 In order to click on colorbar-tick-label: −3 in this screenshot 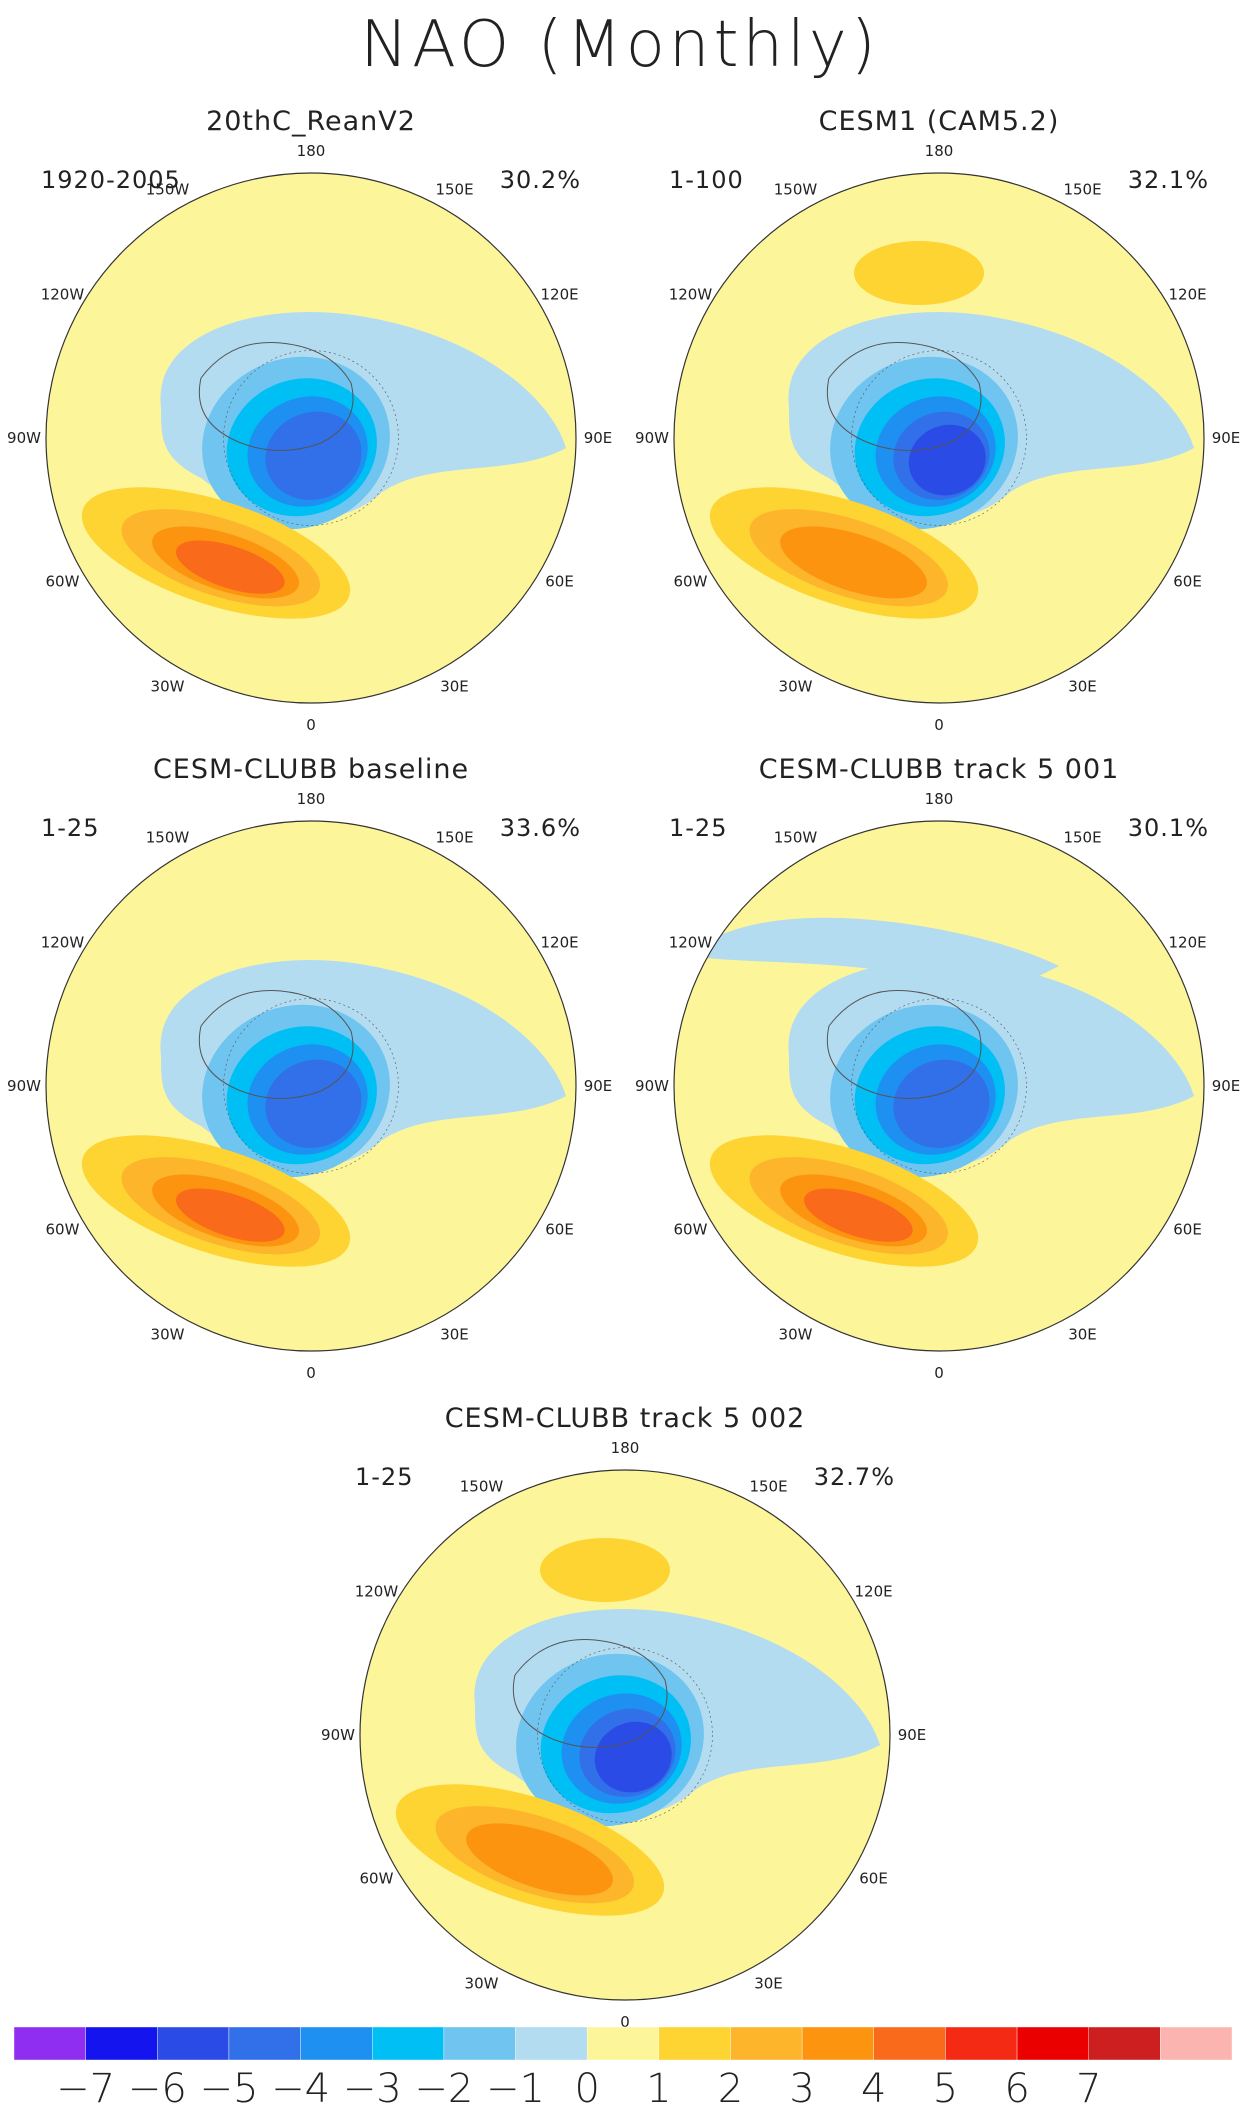, I will do `click(372, 2089)`.